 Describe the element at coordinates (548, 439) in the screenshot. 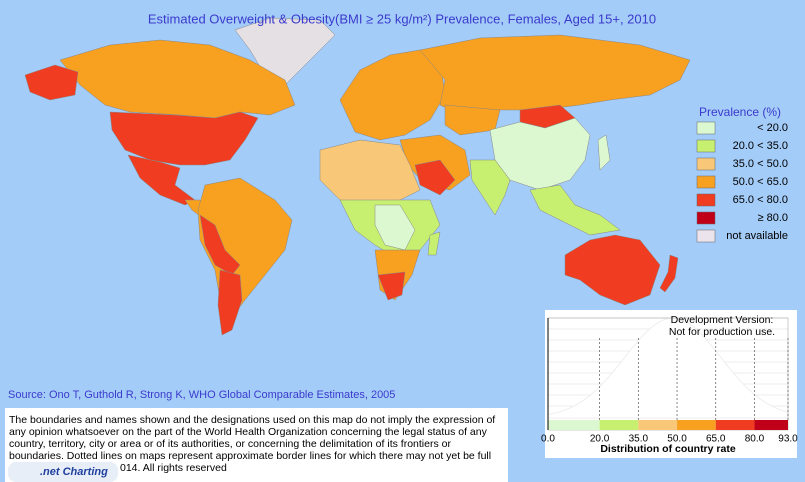

I see `x-tick-label: 0.0` at that location.